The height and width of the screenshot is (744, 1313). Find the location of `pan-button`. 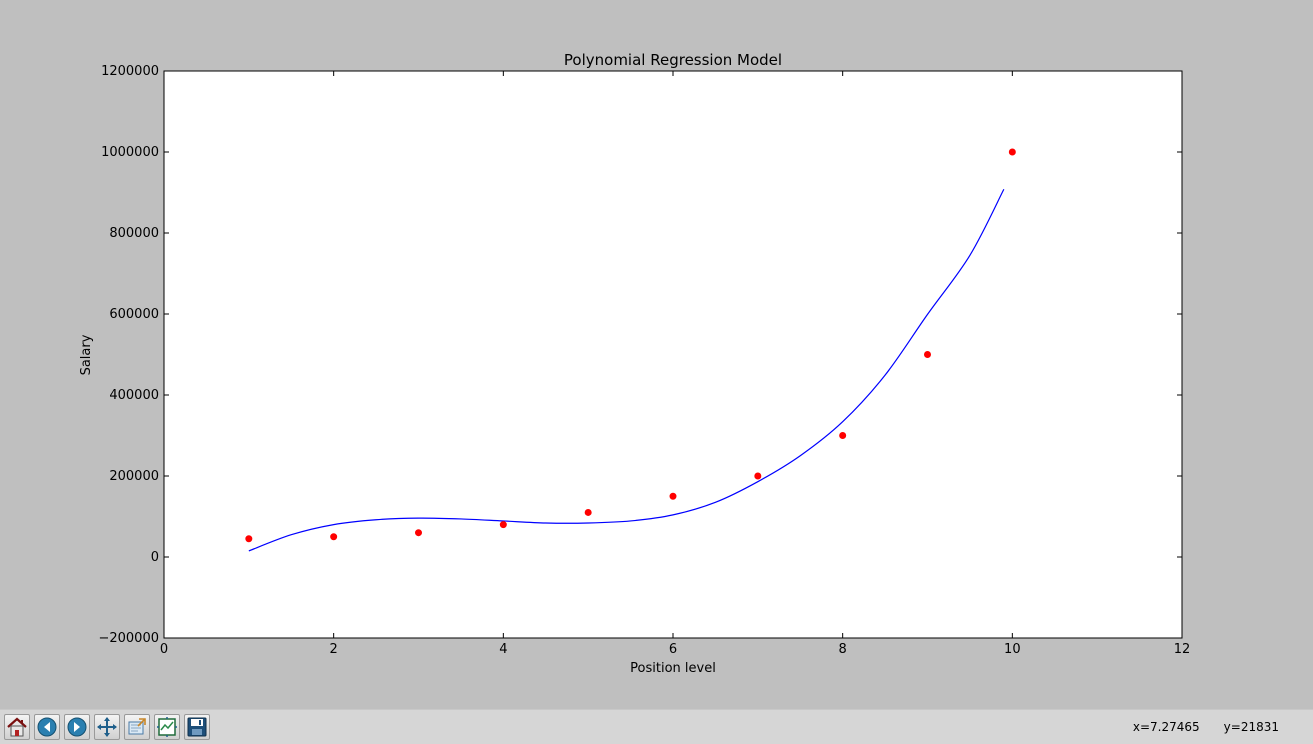

pan-button is located at coordinates (107, 727).